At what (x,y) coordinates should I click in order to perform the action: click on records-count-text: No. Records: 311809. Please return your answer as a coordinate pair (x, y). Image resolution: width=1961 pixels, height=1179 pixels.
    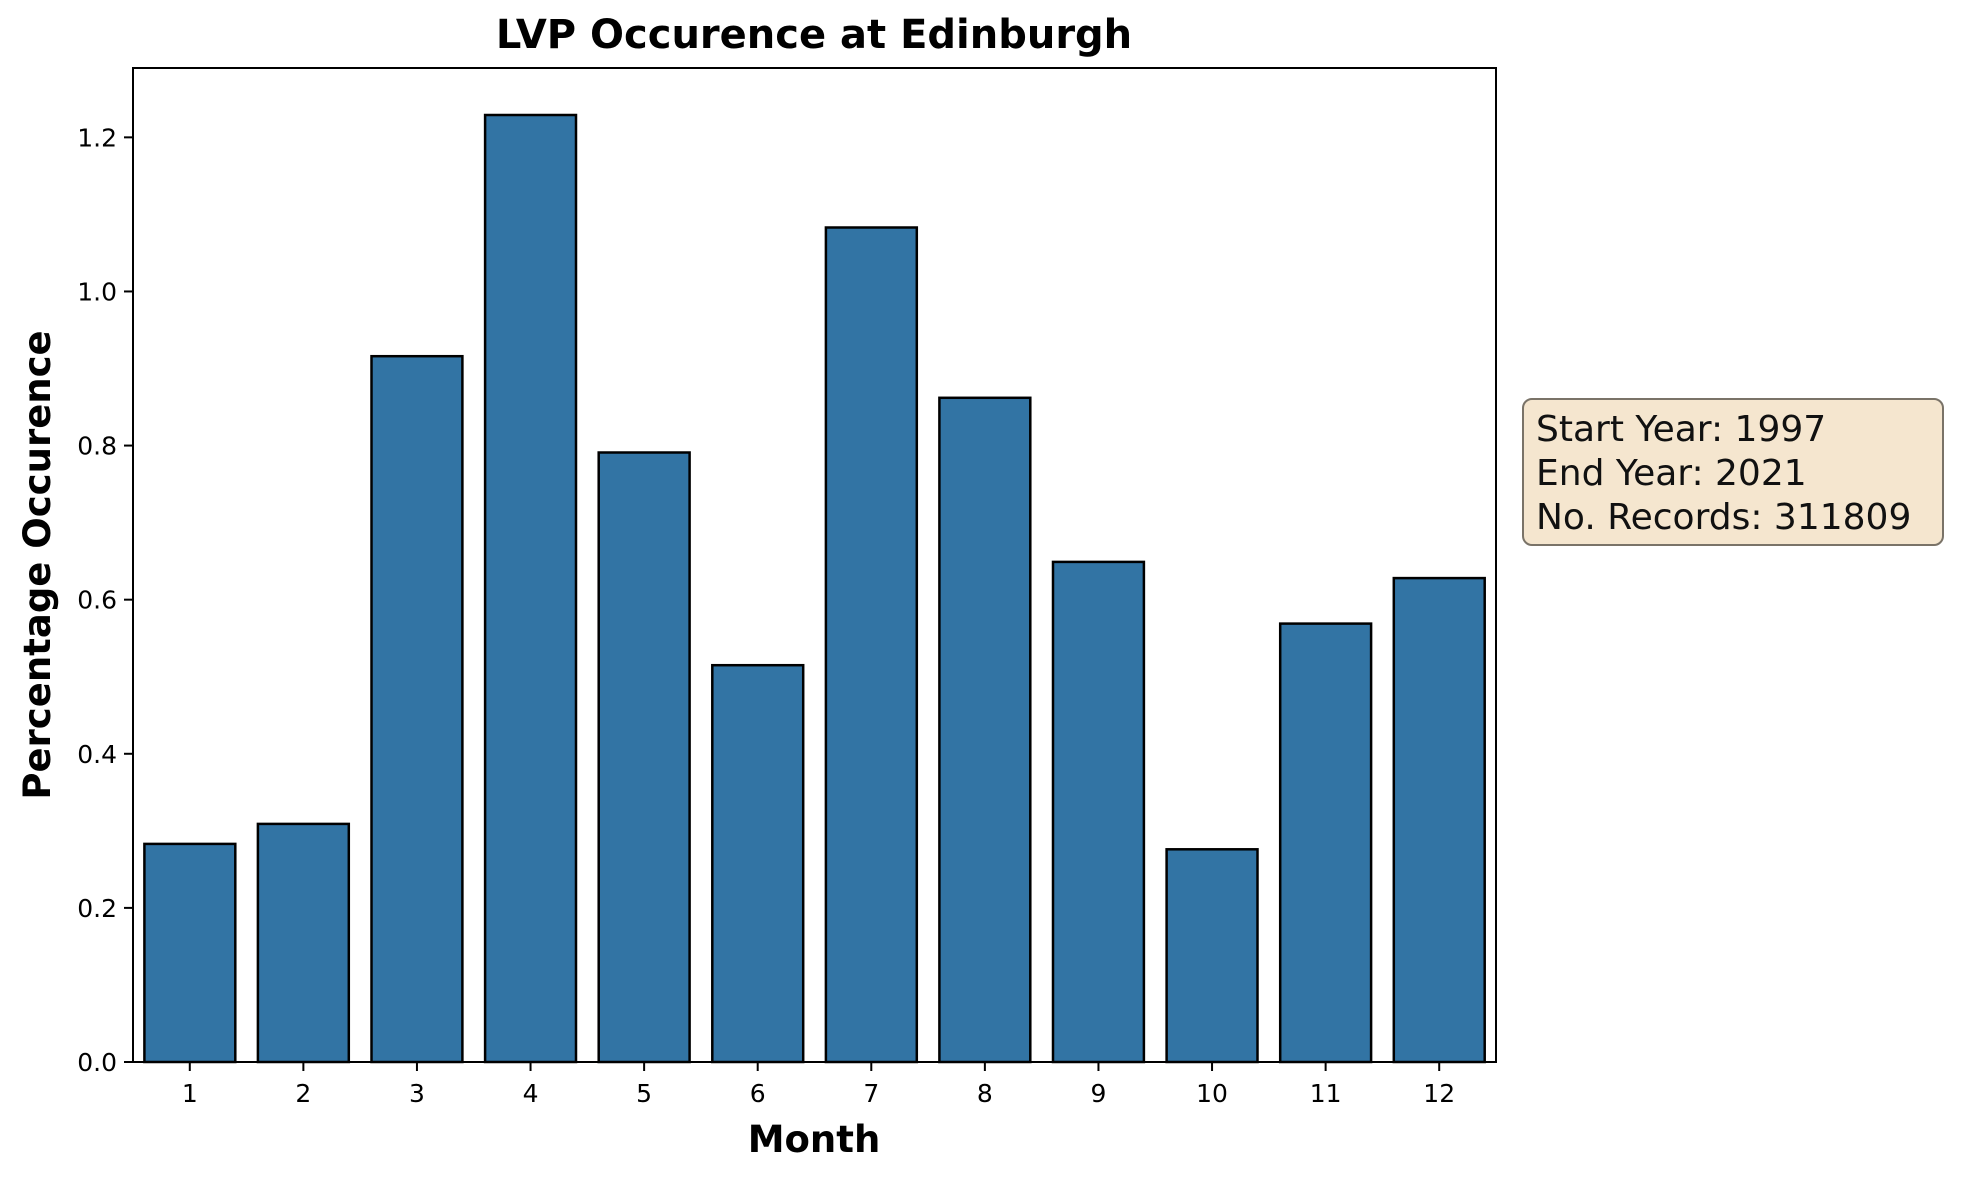
    Looking at the image, I should click on (1724, 517).